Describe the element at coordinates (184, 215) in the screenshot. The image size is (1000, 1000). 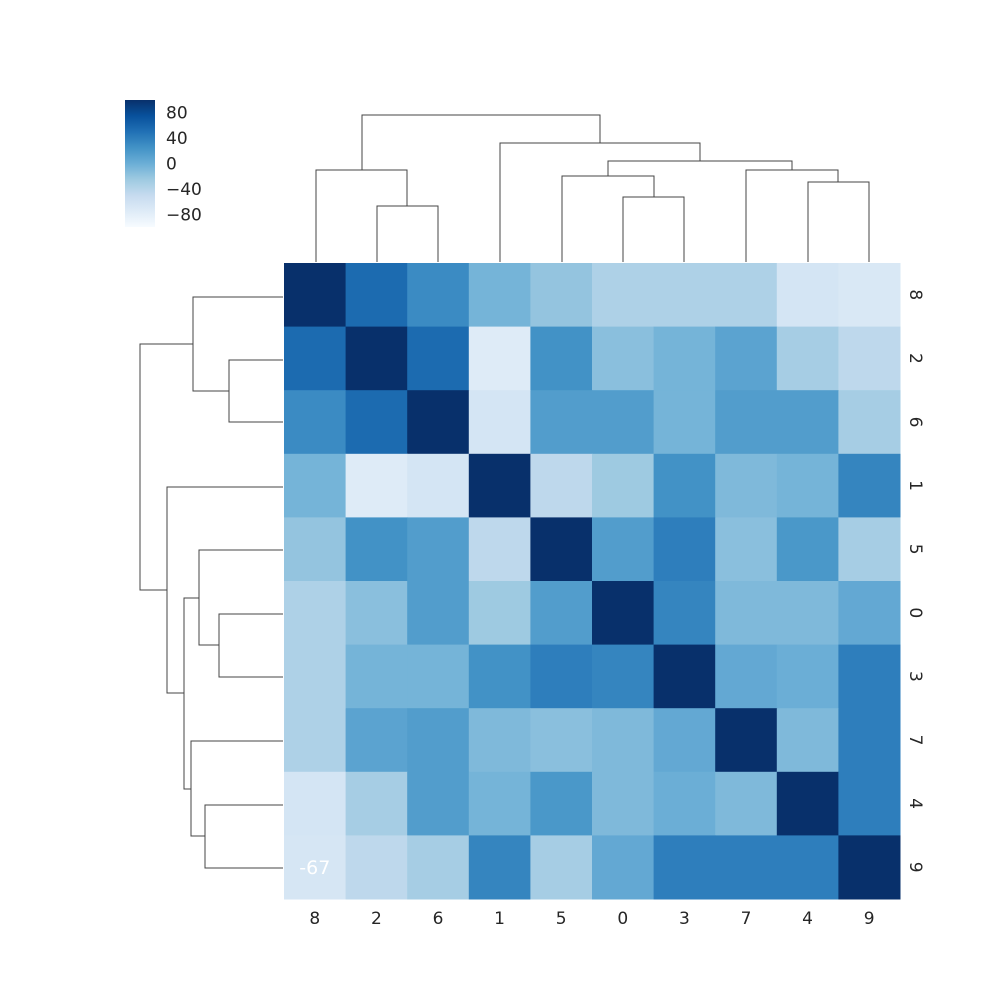
I see `colorbar-tick-label: −80` at that location.